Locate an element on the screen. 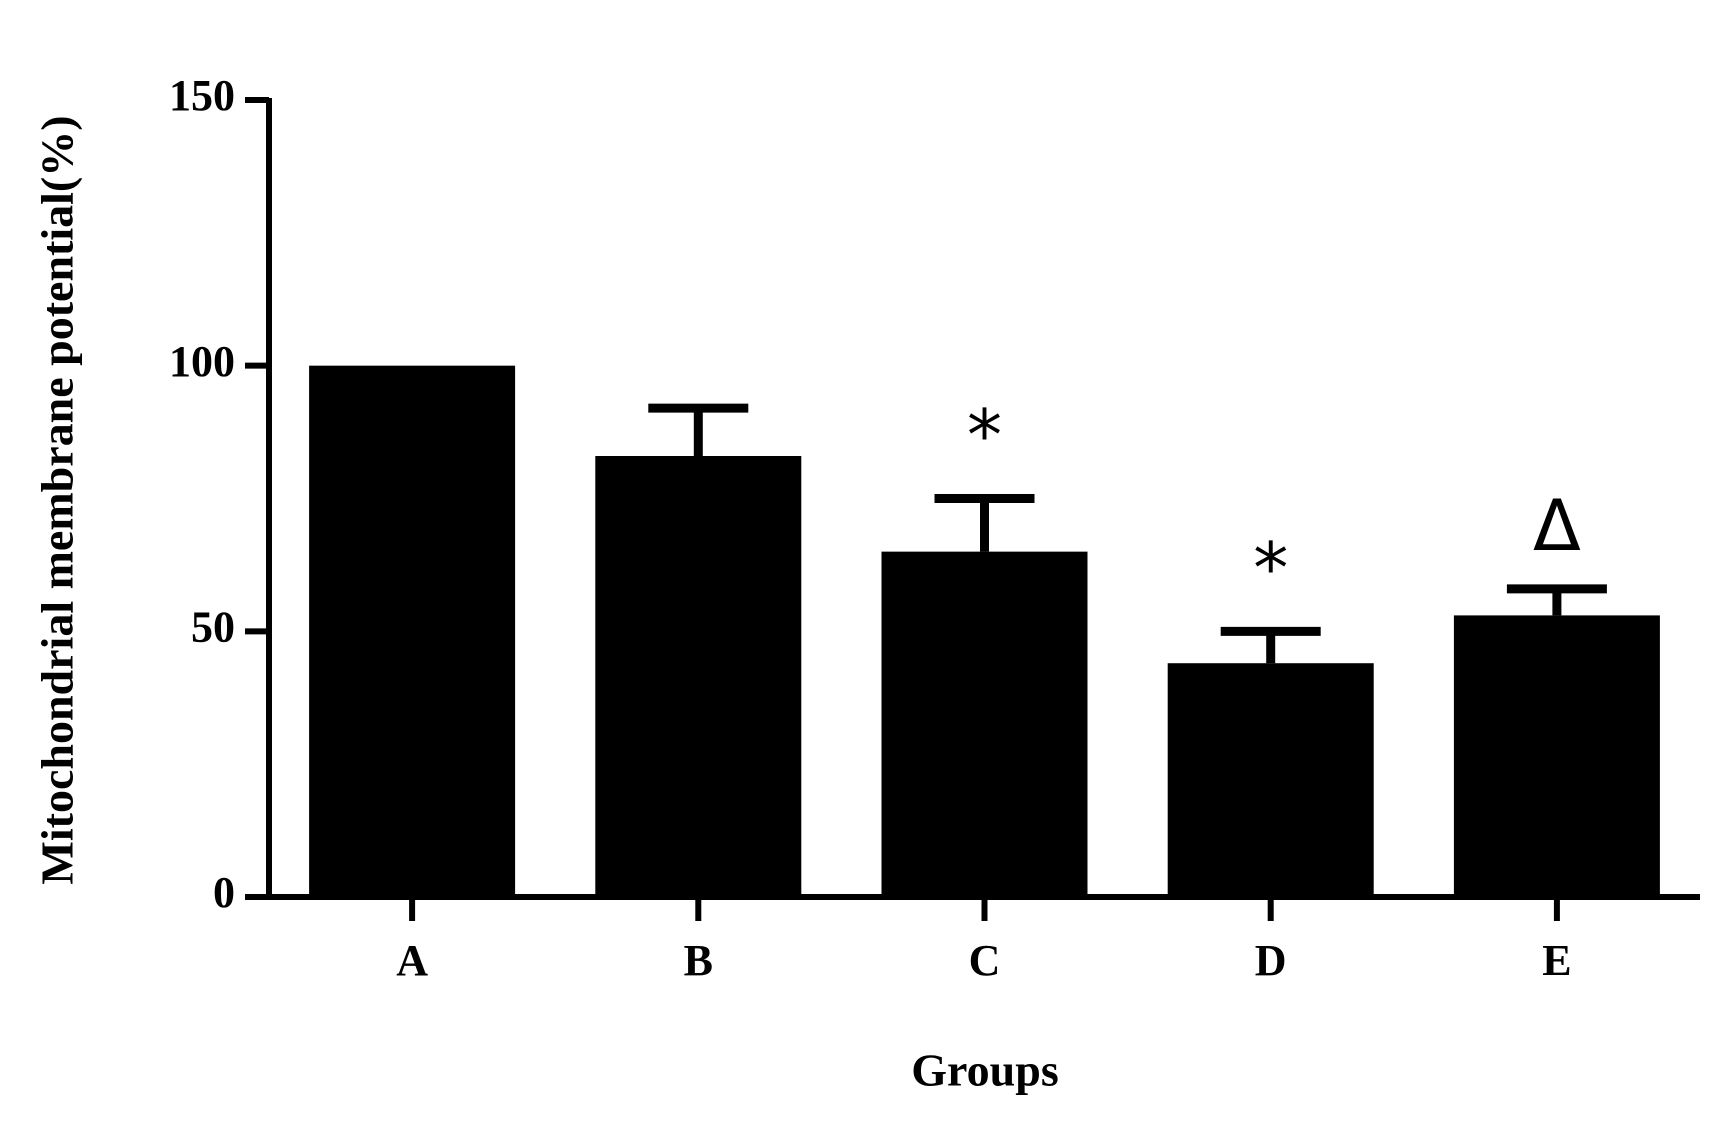 This screenshot has height=1122, width=1728. y-tick-label: 150 is located at coordinates (202, 95).